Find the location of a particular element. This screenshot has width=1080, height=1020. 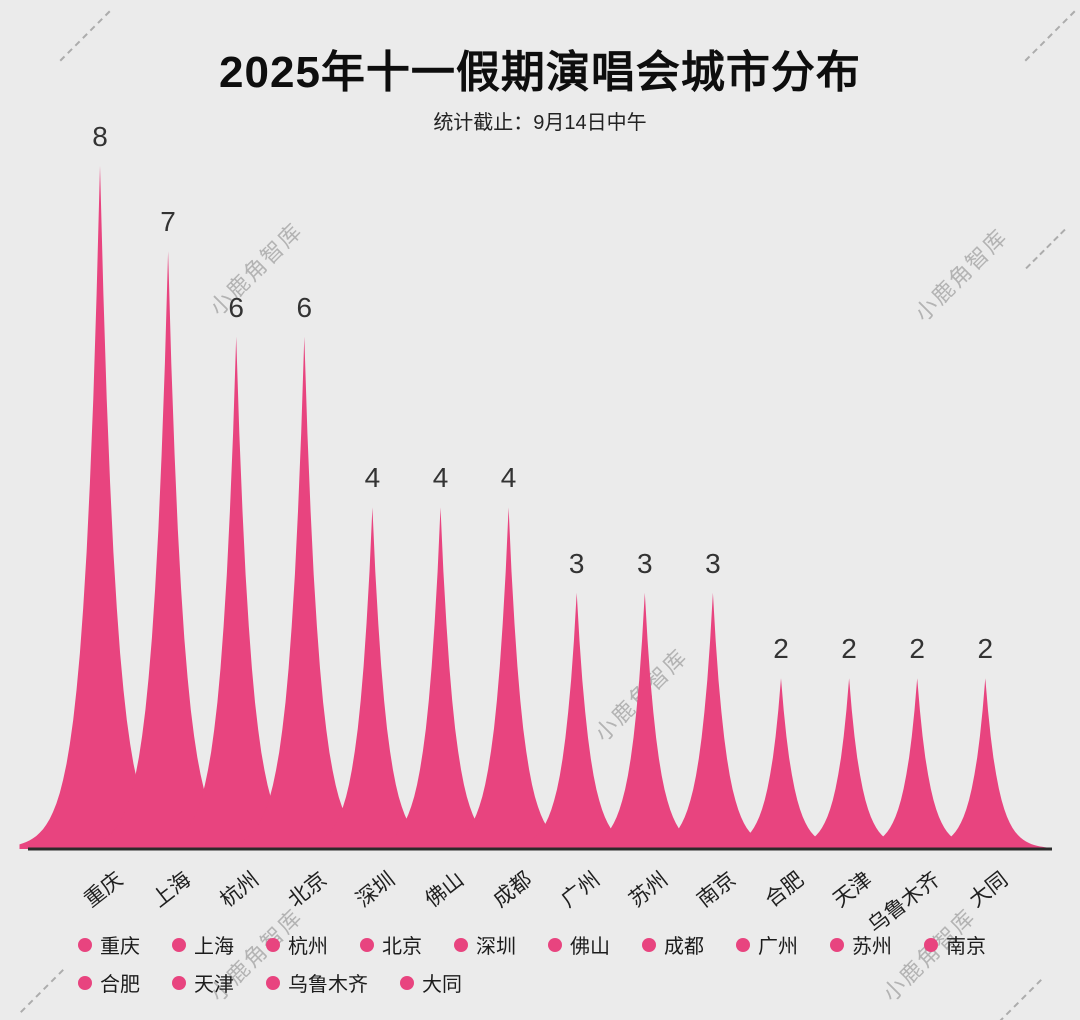

legend-item: 上海 is located at coordinates (219, 944).